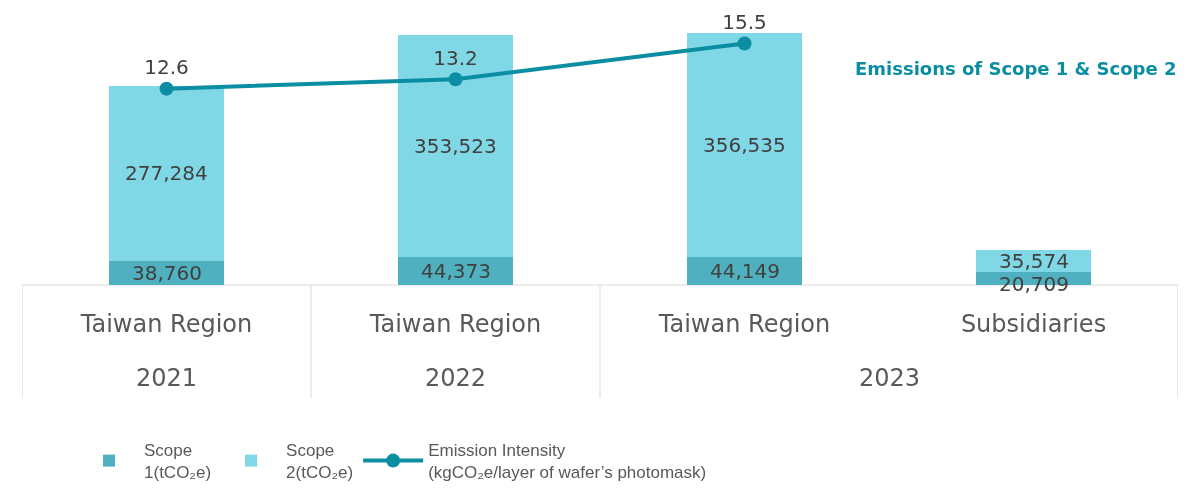 This screenshot has width=1199, height=490. Describe the element at coordinates (456, 378) in the screenshot. I see `text: 2022` at that location.